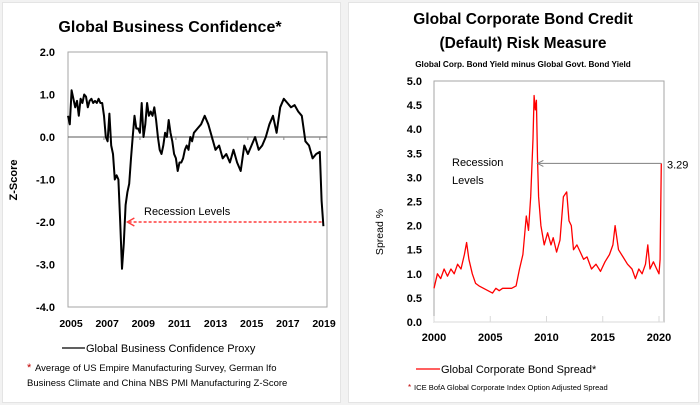 Image resolution: width=700 pixels, height=405 pixels. I want to click on right-arrow-head-icon, so click(540, 163).